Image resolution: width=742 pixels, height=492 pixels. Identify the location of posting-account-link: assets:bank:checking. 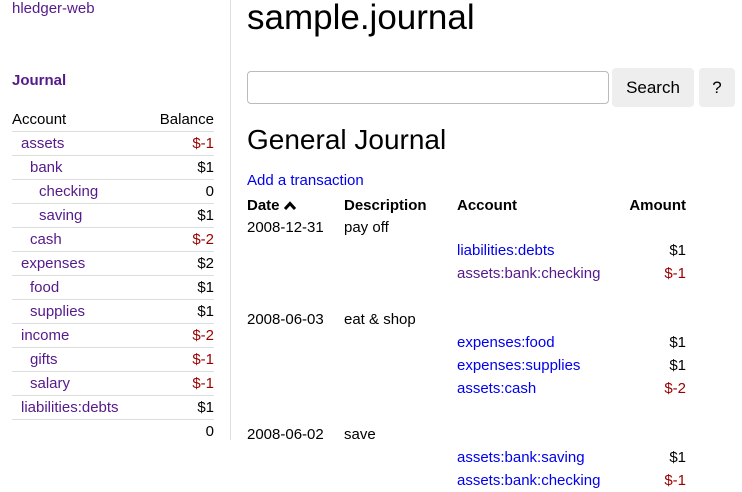
(529, 273).